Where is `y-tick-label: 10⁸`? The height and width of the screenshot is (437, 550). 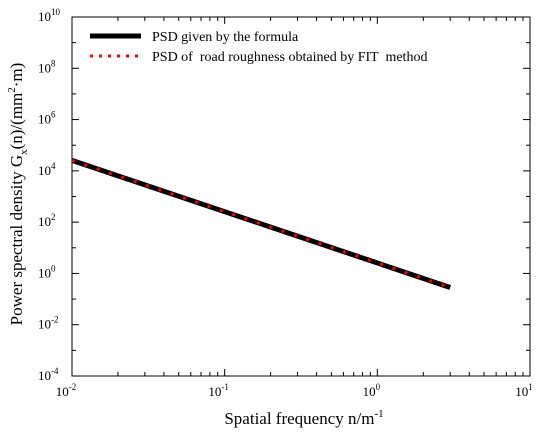 y-tick-label: 10⁸ is located at coordinates (47, 66).